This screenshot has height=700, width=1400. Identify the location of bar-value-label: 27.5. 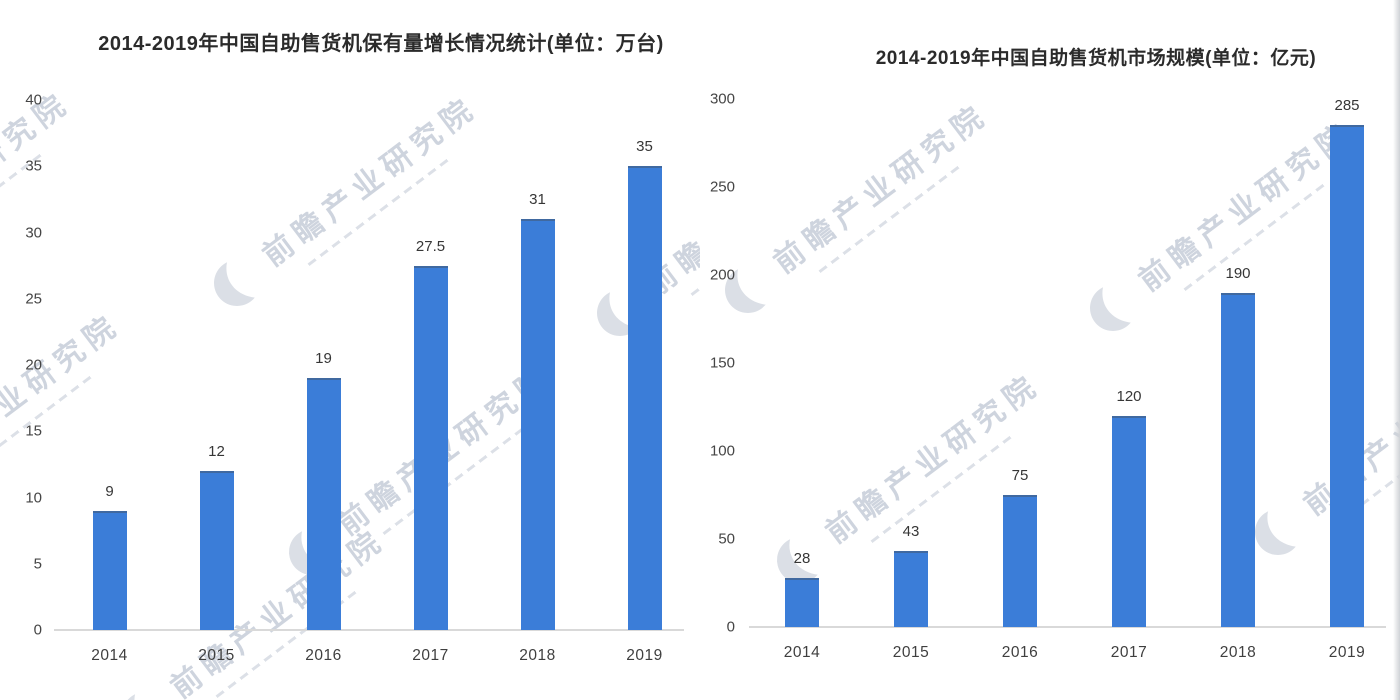
(430, 246).